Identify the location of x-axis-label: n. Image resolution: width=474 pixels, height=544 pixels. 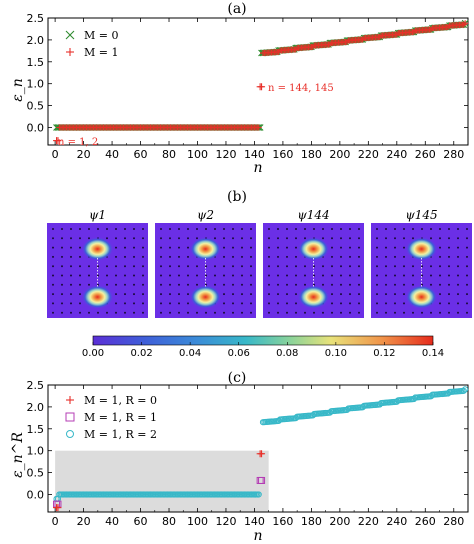
(257, 536).